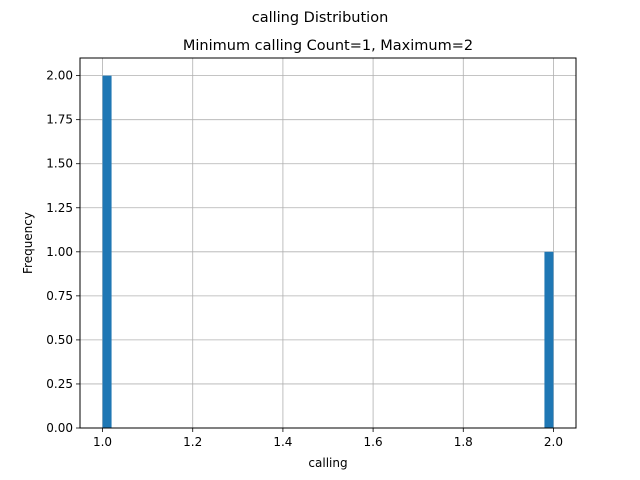 The width and height of the screenshot is (640, 480). Describe the element at coordinates (59, 164) in the screenshot. I see `y-tick-label: 1.50` at that location.